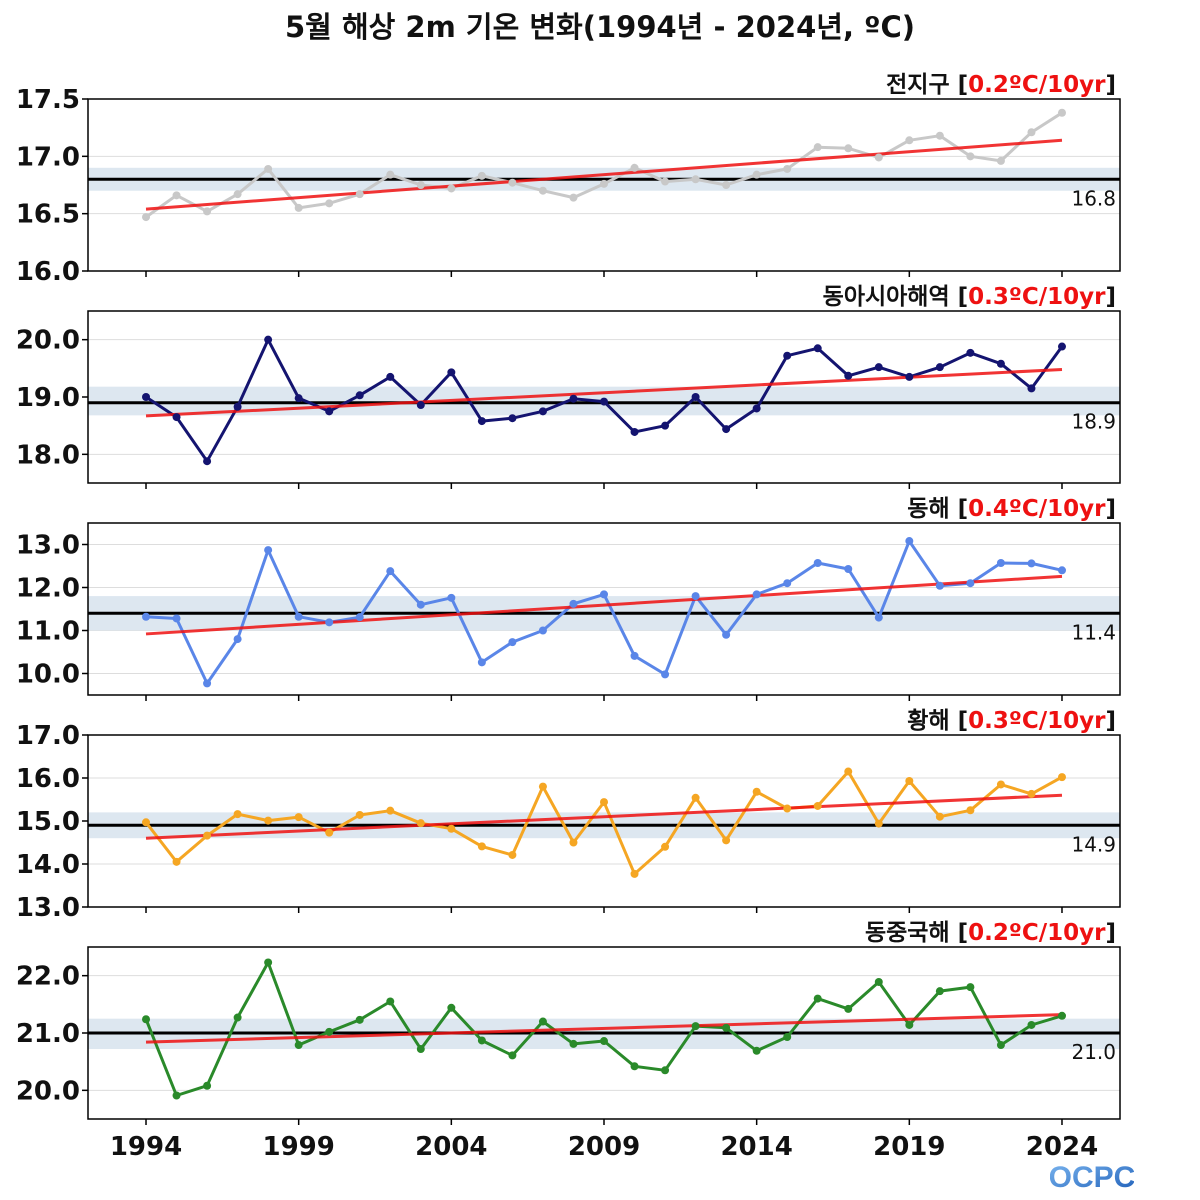 The height and width of the screenshot is (1200, 1200). What do you see at coordinates (1037, 509) in the screenshot?
I see `trend-rate: 0.4ºC/10yr` at bounding box center [1037, 509].